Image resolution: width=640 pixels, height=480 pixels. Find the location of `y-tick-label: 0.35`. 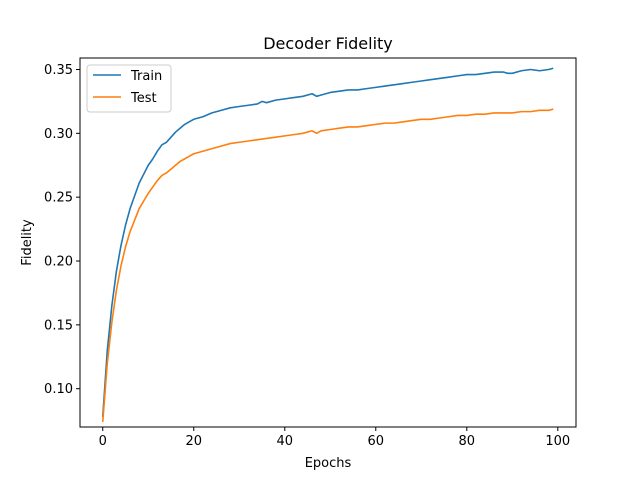

y-tick-label: 0.35 is located at coordinates (58, 70).